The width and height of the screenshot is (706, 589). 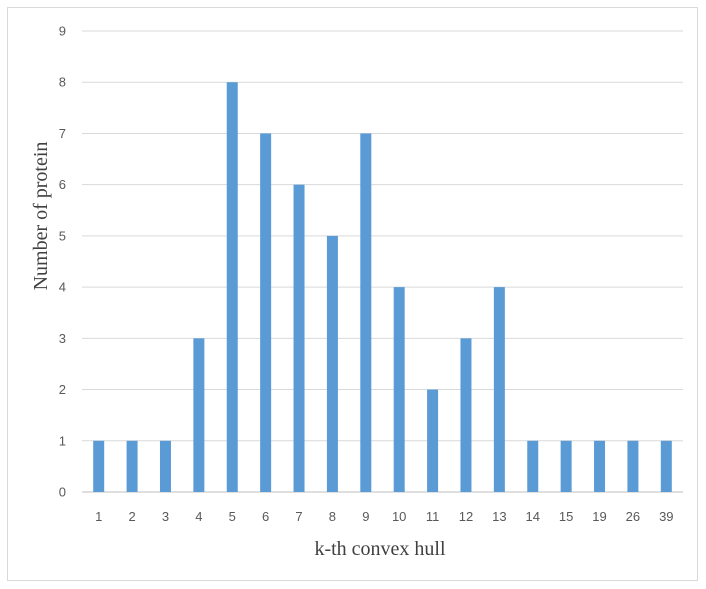 What do you see at coordinates (332, 516) in the screenshot?
I see `x-tick-label: 8` at bounding box center [332, 516].